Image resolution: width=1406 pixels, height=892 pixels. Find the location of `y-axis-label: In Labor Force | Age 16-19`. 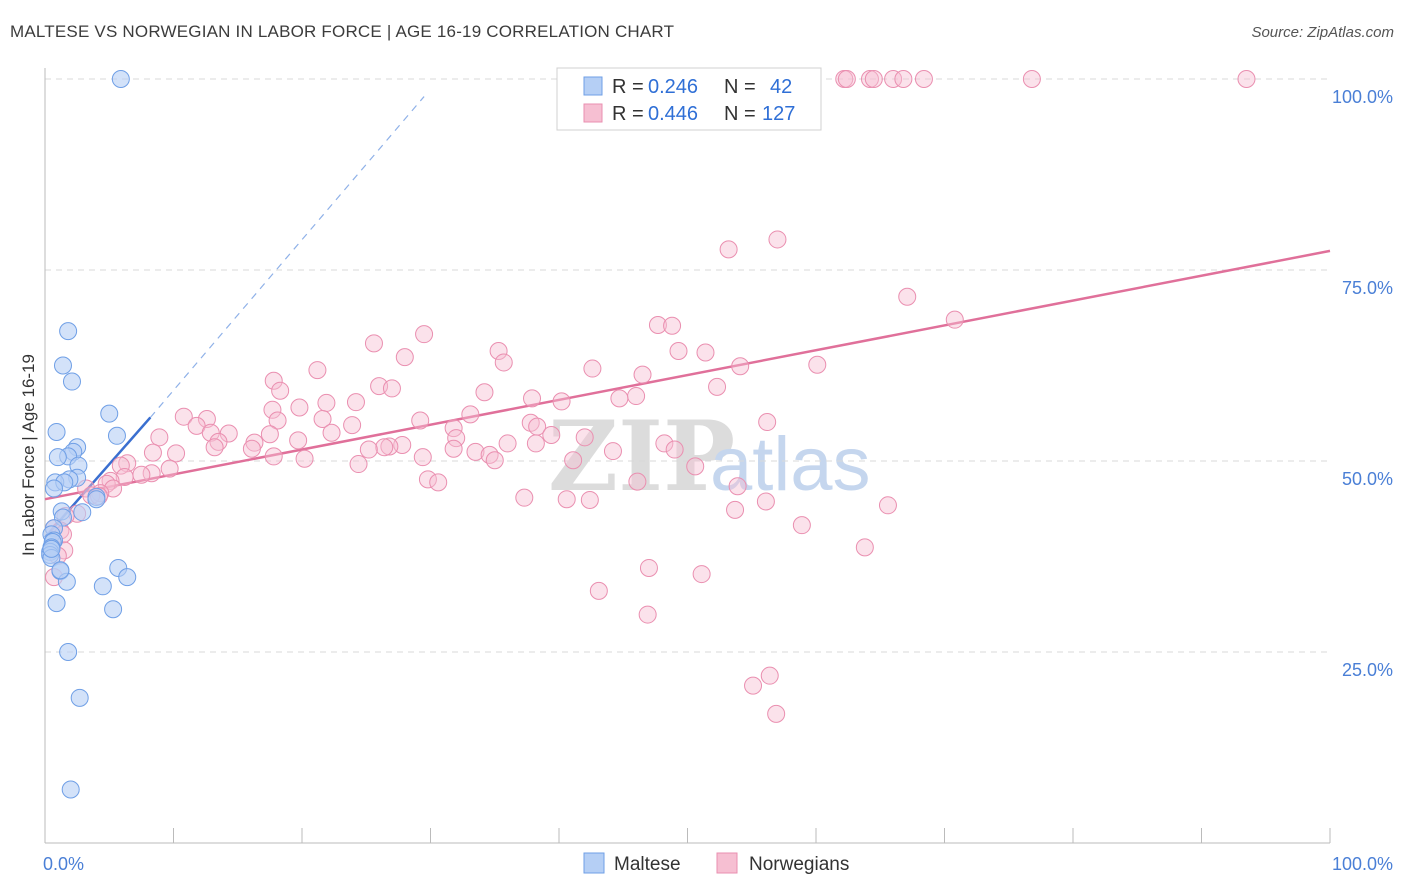

y-axis-label: In Labor Force | Age 16-19 is located at coordinates (28, 455).